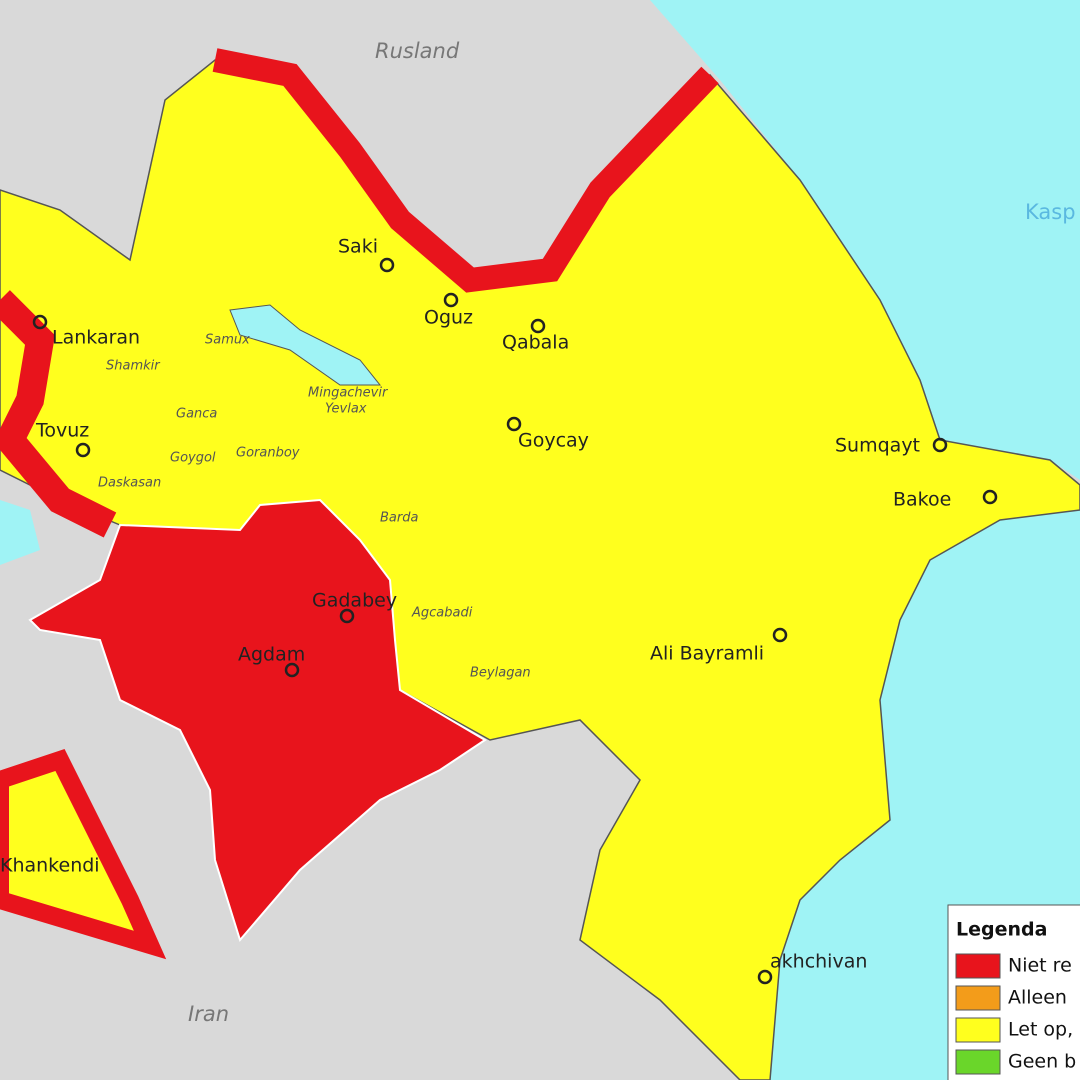 Image resolution: width=1080 pixels, height=1080 pixels. Describe the element at coordinates (922, 500) in the screenshot. I see `city-label: Bakoe` at that location.